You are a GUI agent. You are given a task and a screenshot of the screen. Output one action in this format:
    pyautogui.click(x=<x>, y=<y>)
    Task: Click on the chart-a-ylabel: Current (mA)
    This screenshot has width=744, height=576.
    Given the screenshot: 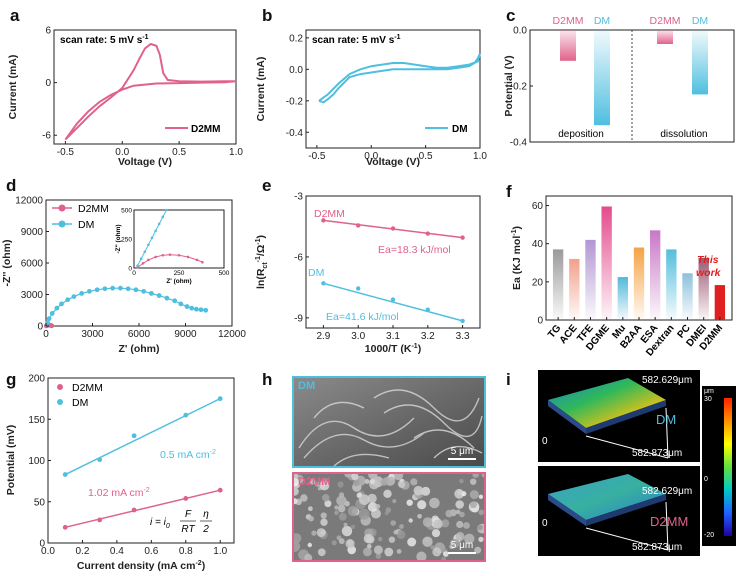 What is the action you would take?
    pyautogui.click(x=13, y=87)
    